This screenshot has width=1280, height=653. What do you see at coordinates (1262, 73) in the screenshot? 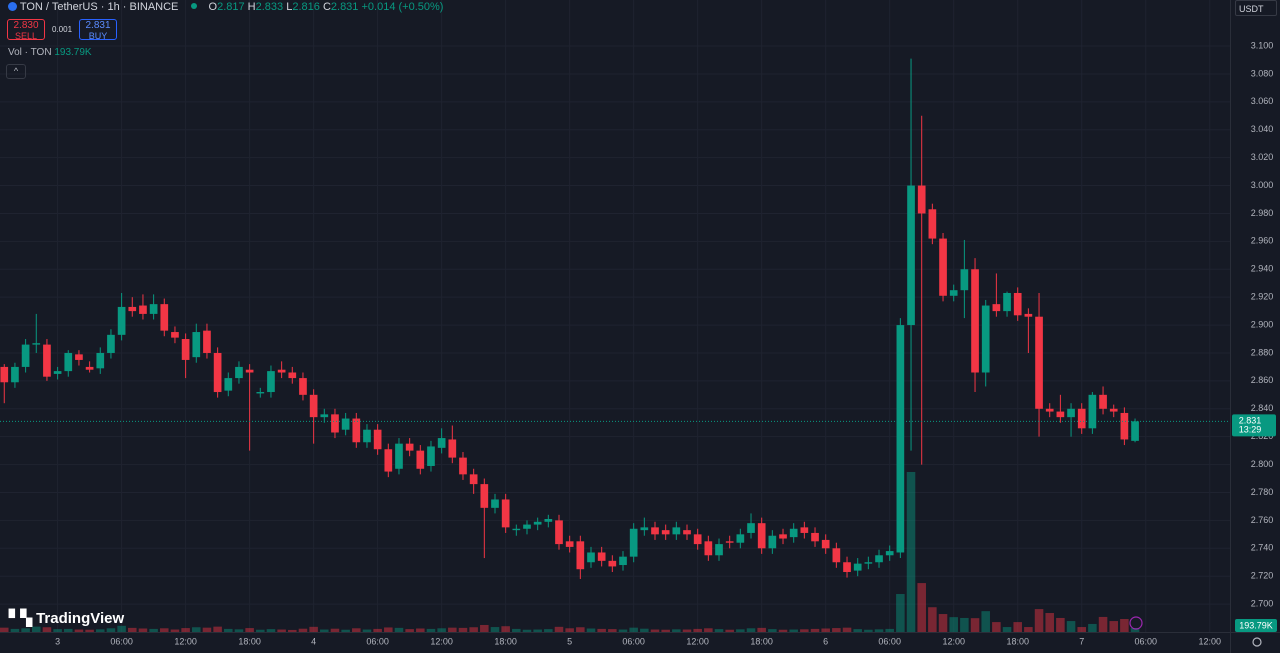
I see `y-tick-label: 3.080` at bounding box center [1262, 73].